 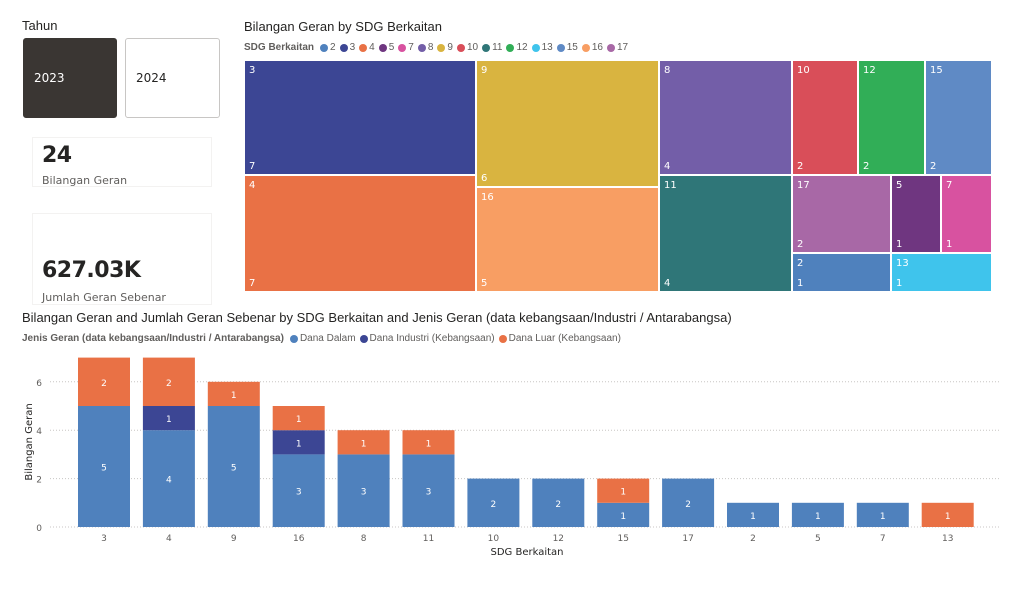 I want to click on slicer-option-2023: 2023, so click(x=70, y=78).